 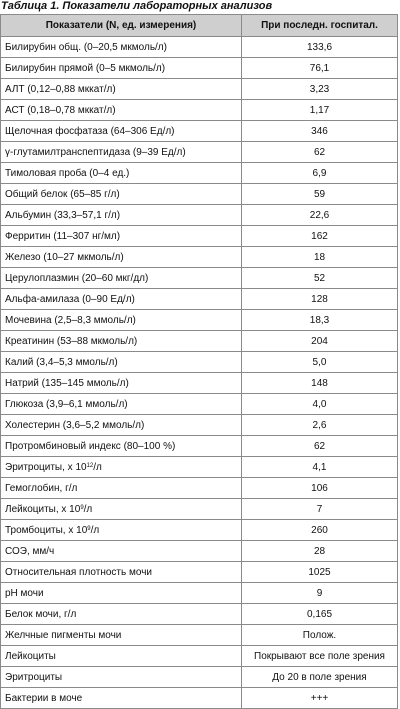 I want to click on table-row: Железо (10–27 мкмоль/л) 18, so click(x=199, y=257).